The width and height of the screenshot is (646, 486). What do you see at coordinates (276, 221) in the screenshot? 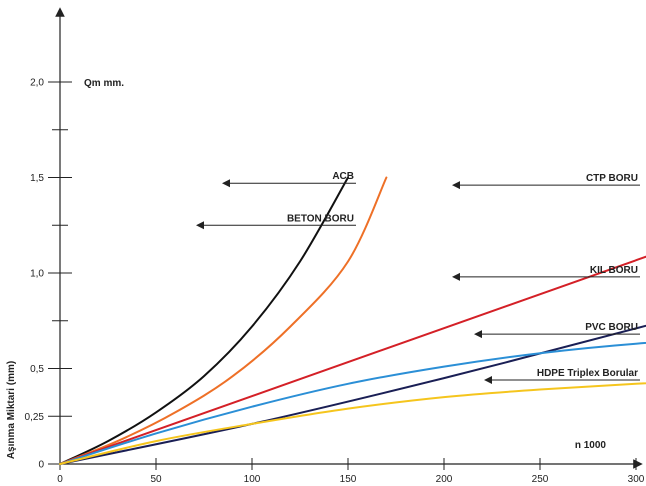
I see `callout-beton-boru: BETON BORU` at bounding box center [276, 221].